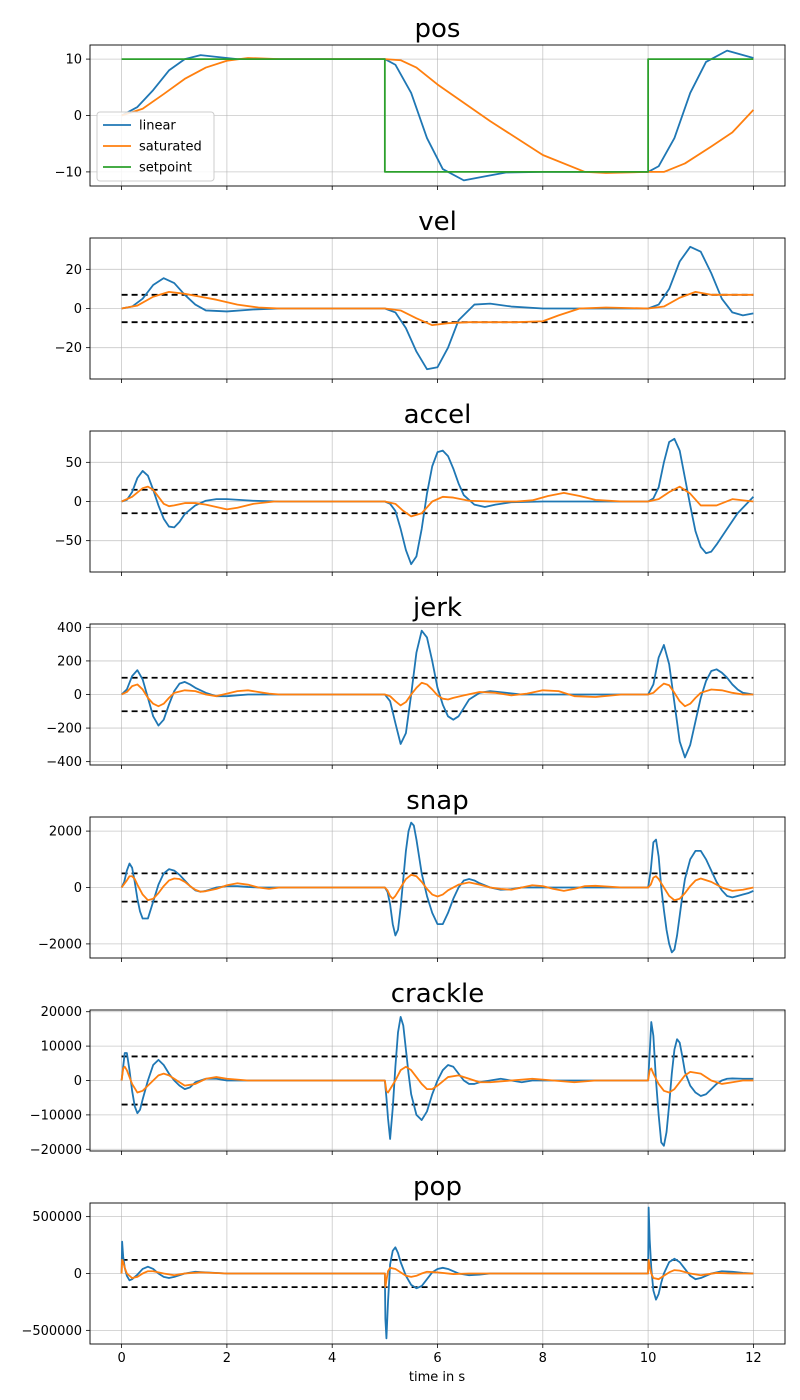  Describe the element at coordinates (648, 1358) in the screenshot. I see `x-tick-label: 10` at that location.